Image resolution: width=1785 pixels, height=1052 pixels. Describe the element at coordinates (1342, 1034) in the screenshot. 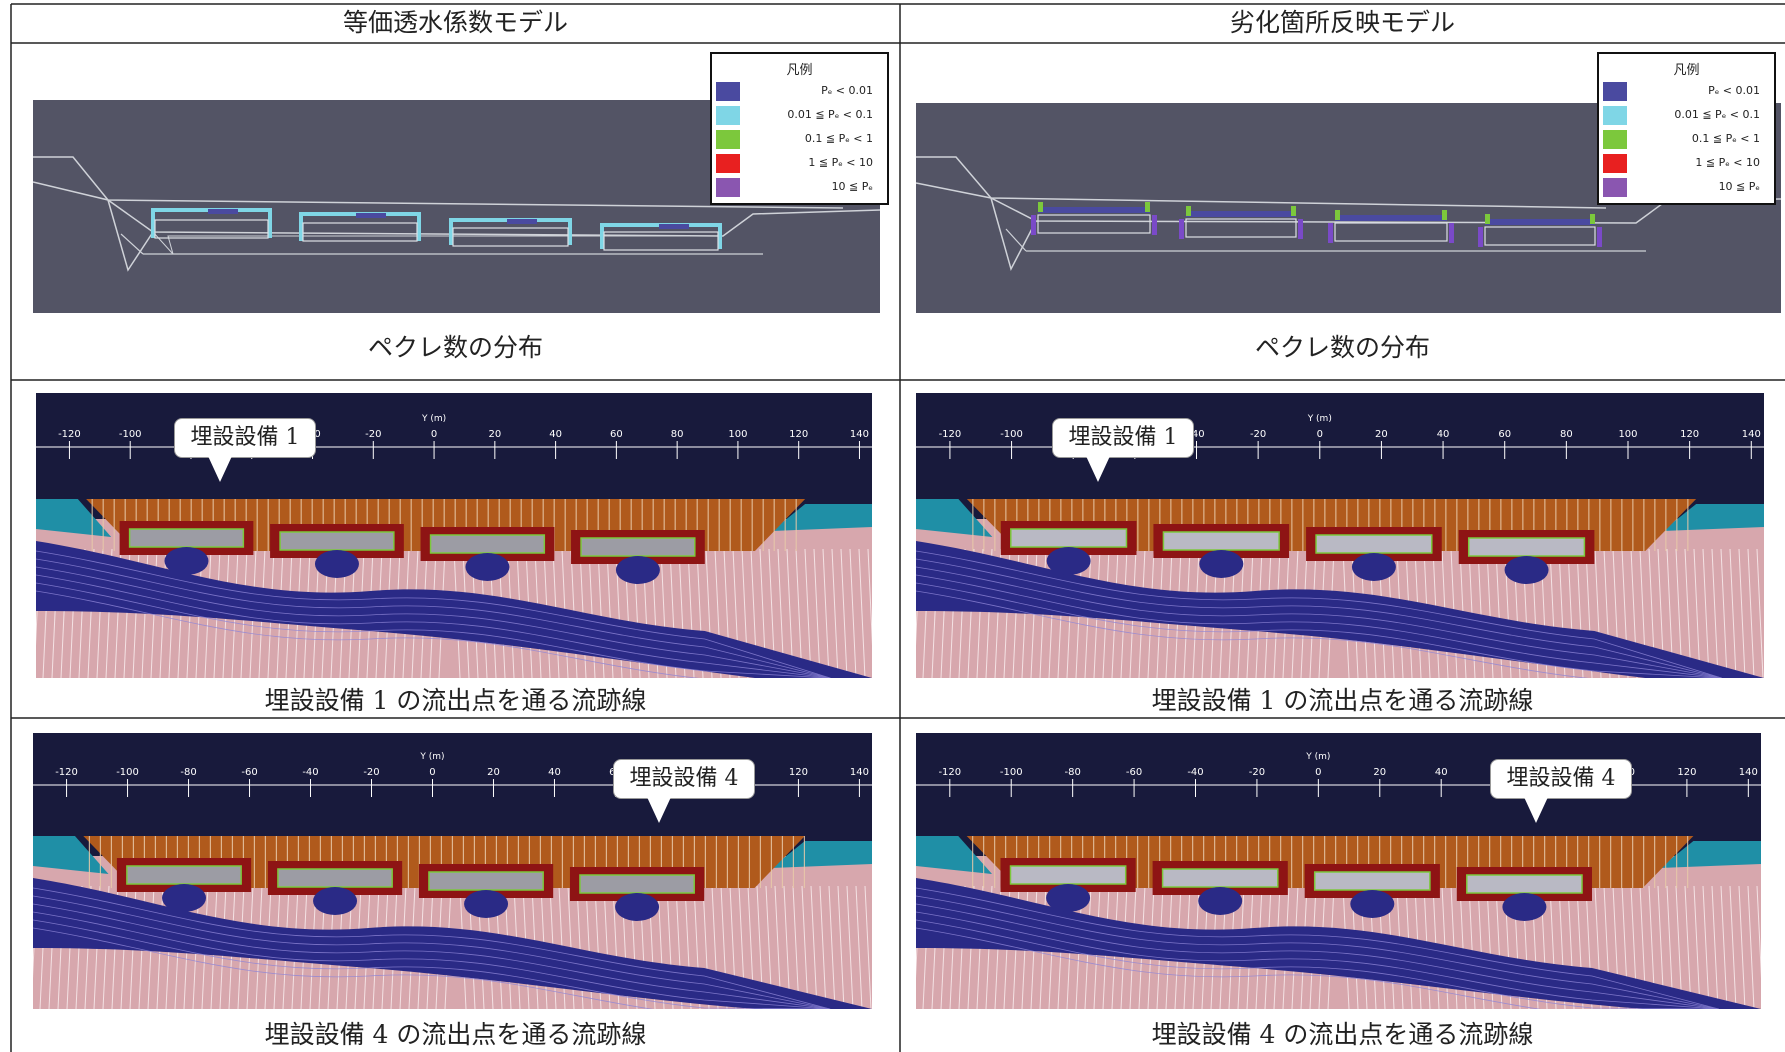

I see `caption-streamline4-right: 埋設設備 4 の流出点を通る流跡線` at that location.